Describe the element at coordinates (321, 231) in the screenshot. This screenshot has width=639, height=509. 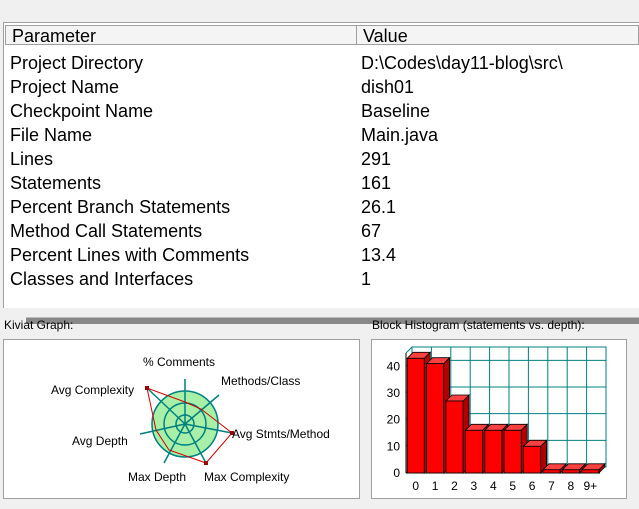
I see `table-row: Method Call Statements 67` at that location.